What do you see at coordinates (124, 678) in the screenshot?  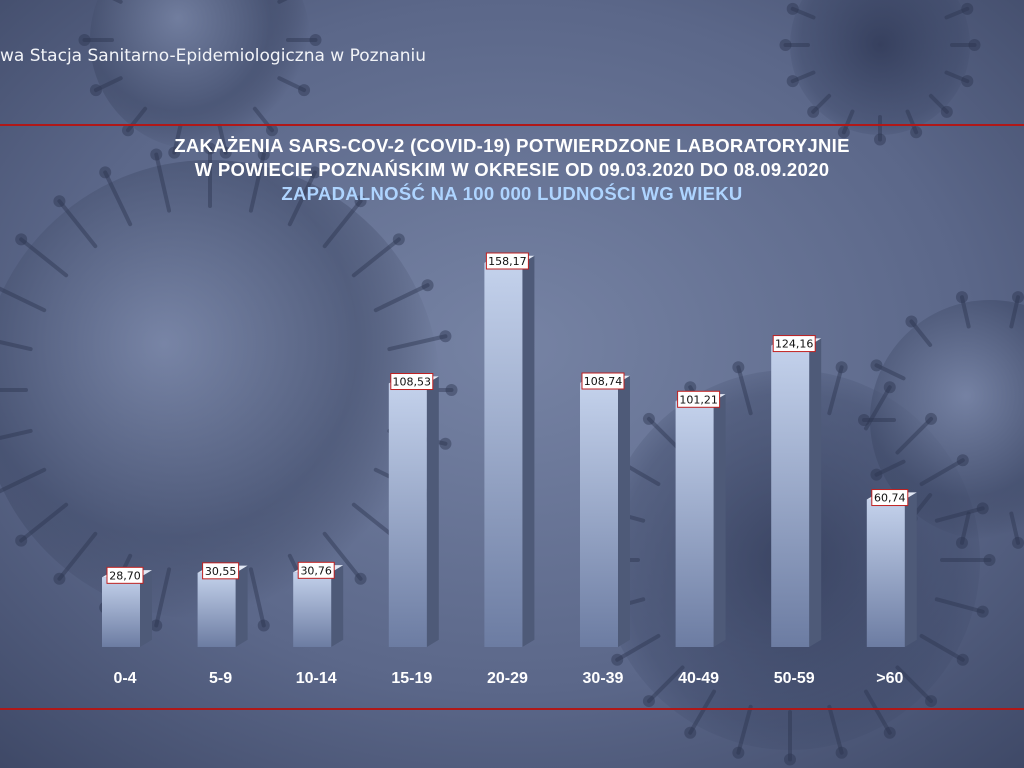 I see `category-label-0-4: 0-4` at bounding box center [124, 678].